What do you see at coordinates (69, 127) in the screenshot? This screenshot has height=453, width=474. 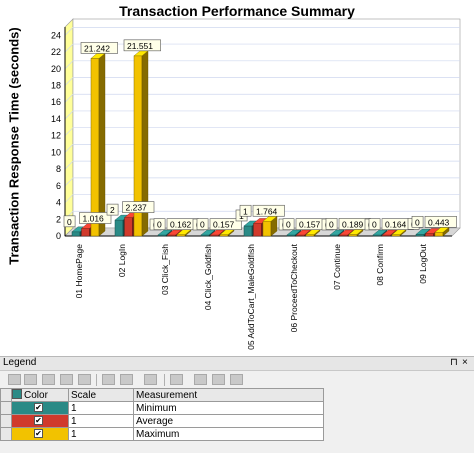 I see `axis-wall-left` at bounding box center [69, 127].